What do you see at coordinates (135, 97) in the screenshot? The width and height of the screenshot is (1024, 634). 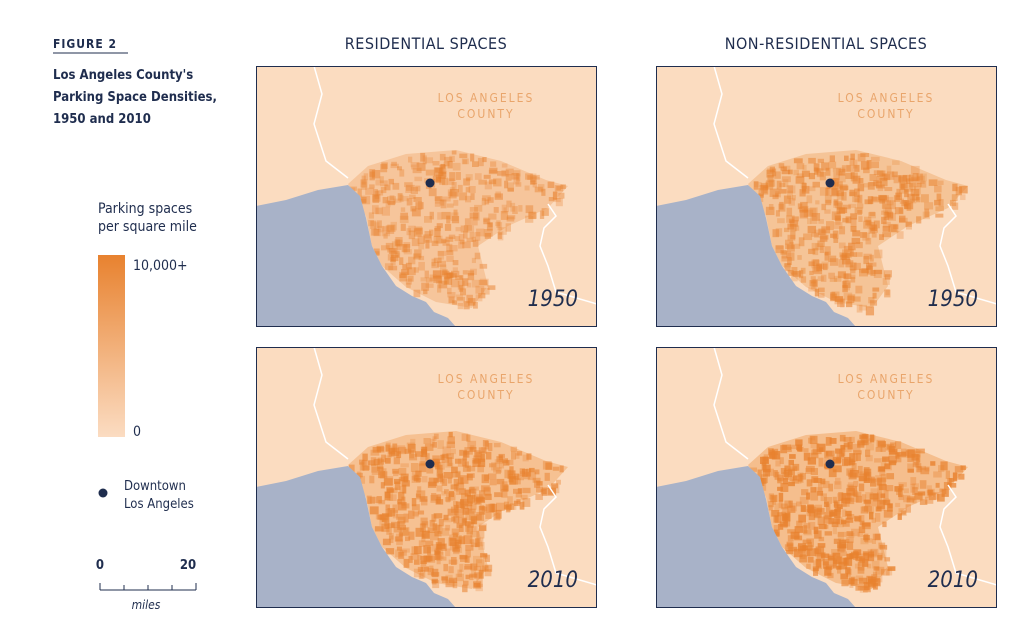 I see `title-line: Parking Space Densities,` at bounding box center [135, 97].